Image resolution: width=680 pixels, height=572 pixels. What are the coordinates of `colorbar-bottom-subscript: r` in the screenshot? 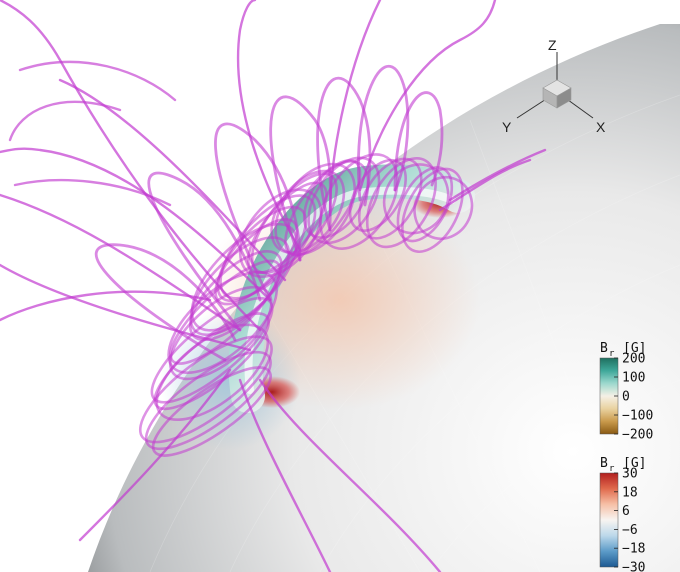 It's located at (612, 469).